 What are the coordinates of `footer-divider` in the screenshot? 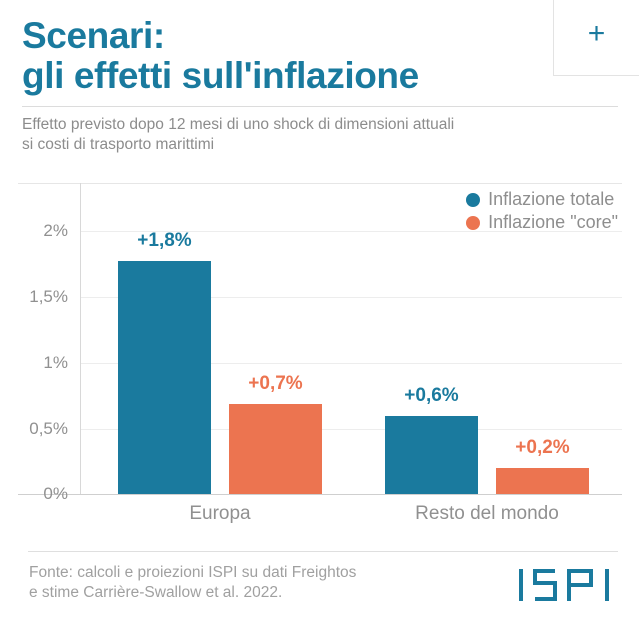 It's located at (323, 551).